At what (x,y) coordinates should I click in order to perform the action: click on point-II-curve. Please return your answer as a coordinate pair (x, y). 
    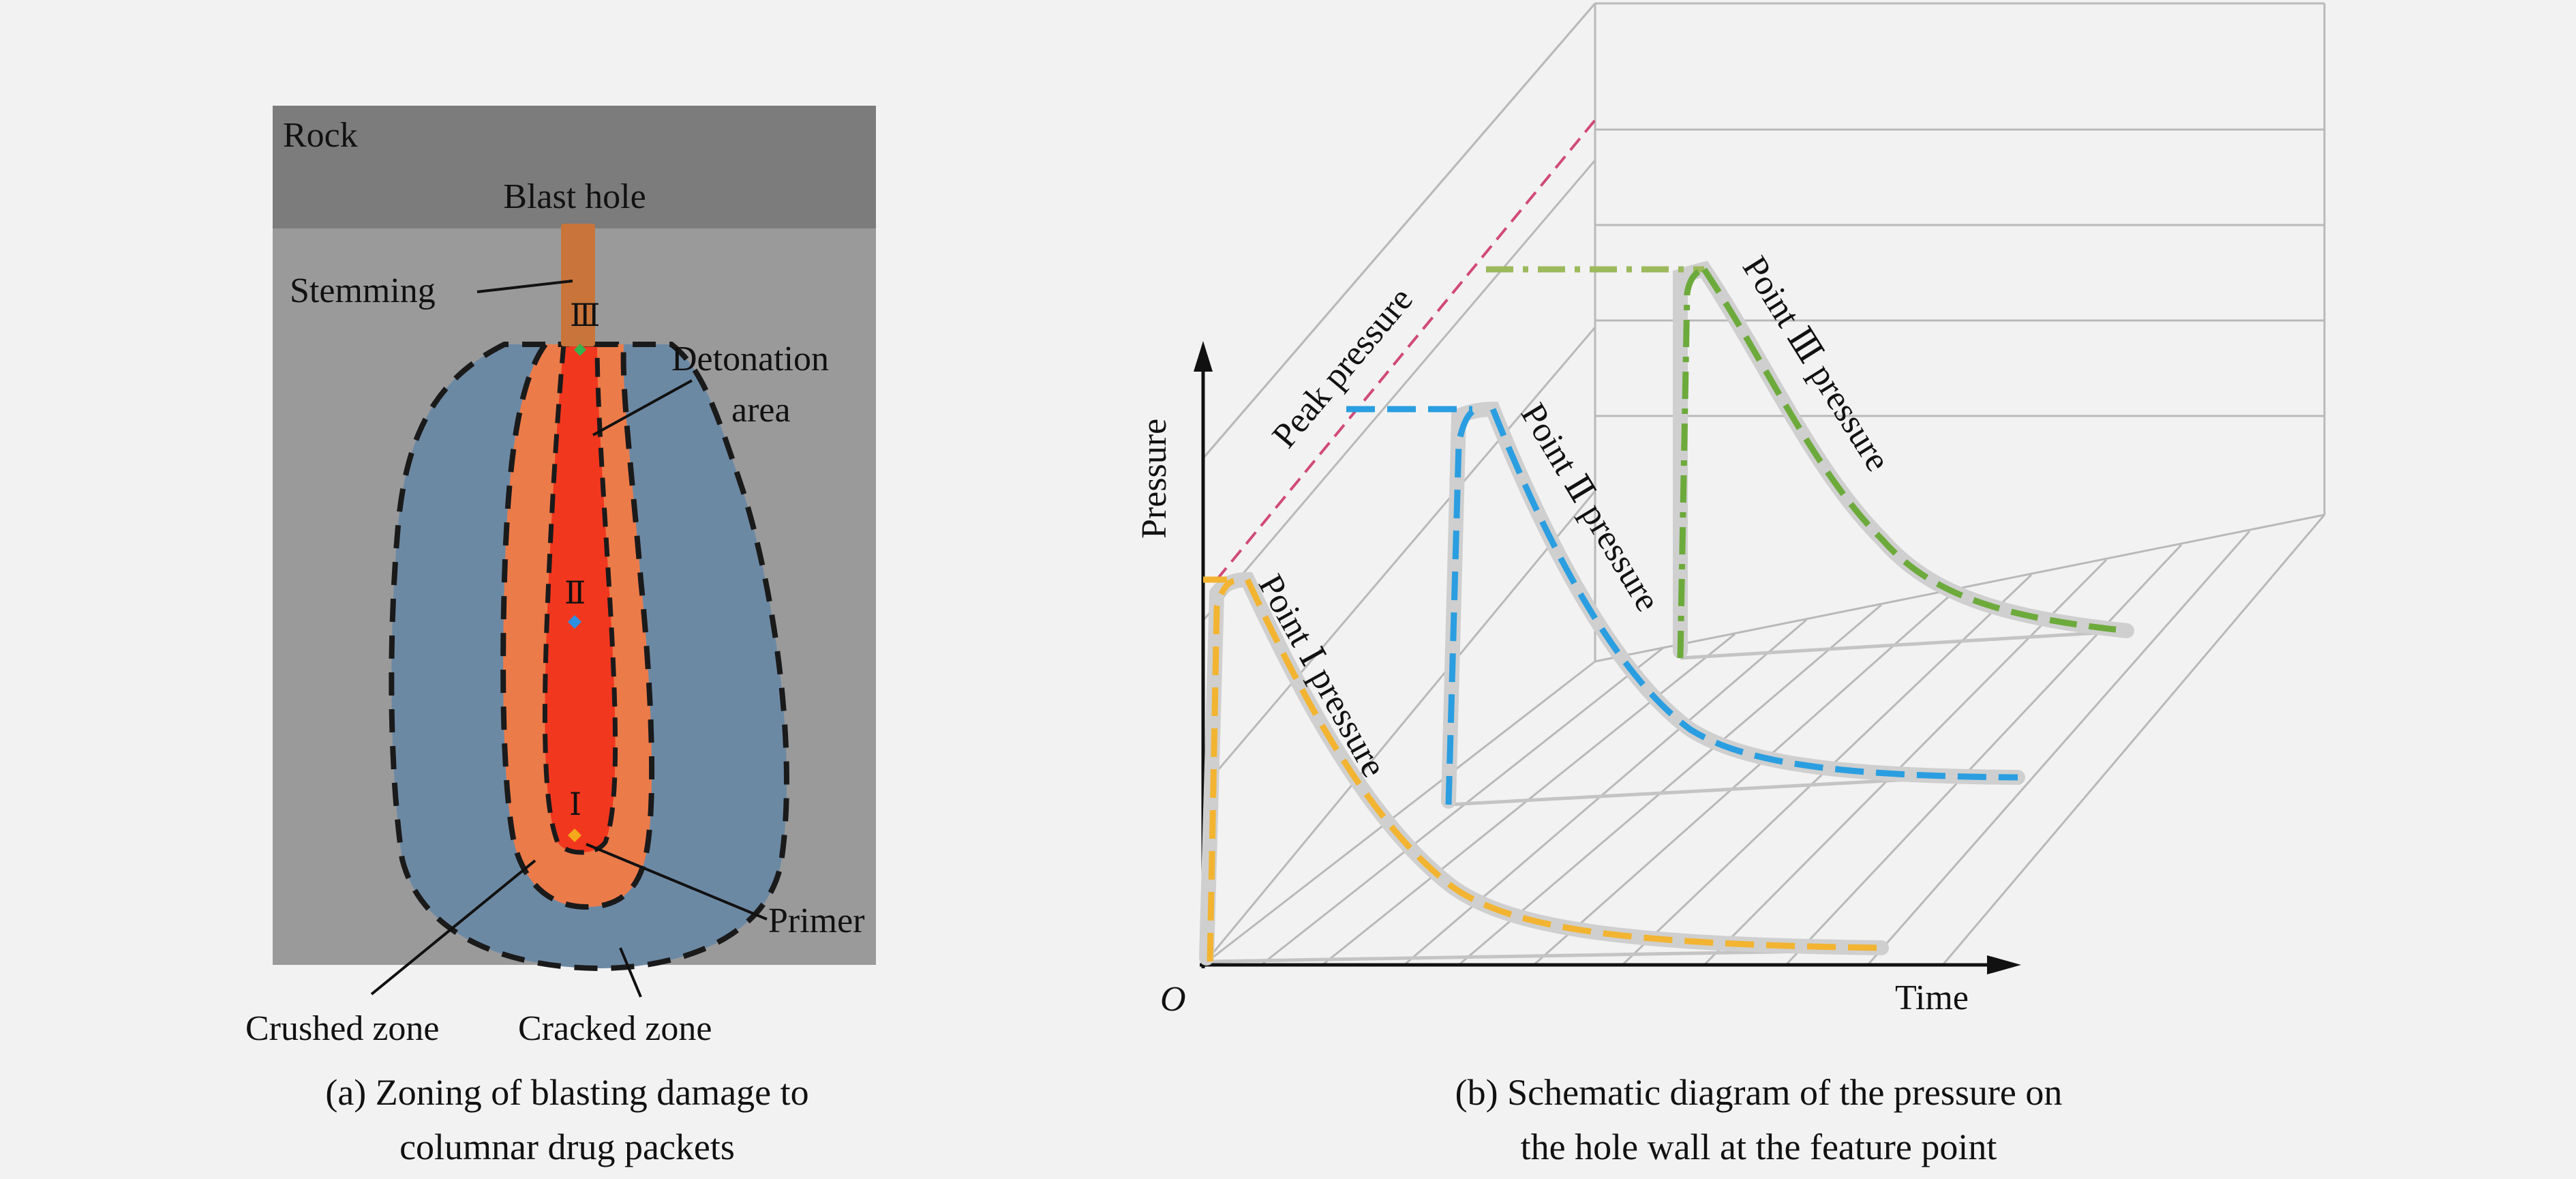
    Looking at the image, I should click on (1685, 605).